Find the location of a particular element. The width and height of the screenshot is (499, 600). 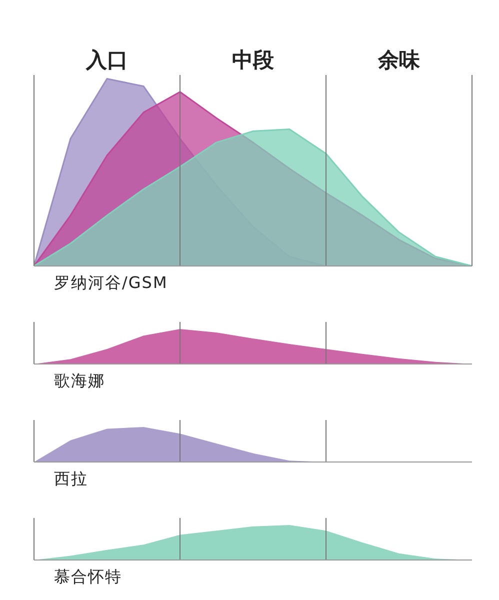

x-tick-label: 余味 is located at coordinates (399, 60).